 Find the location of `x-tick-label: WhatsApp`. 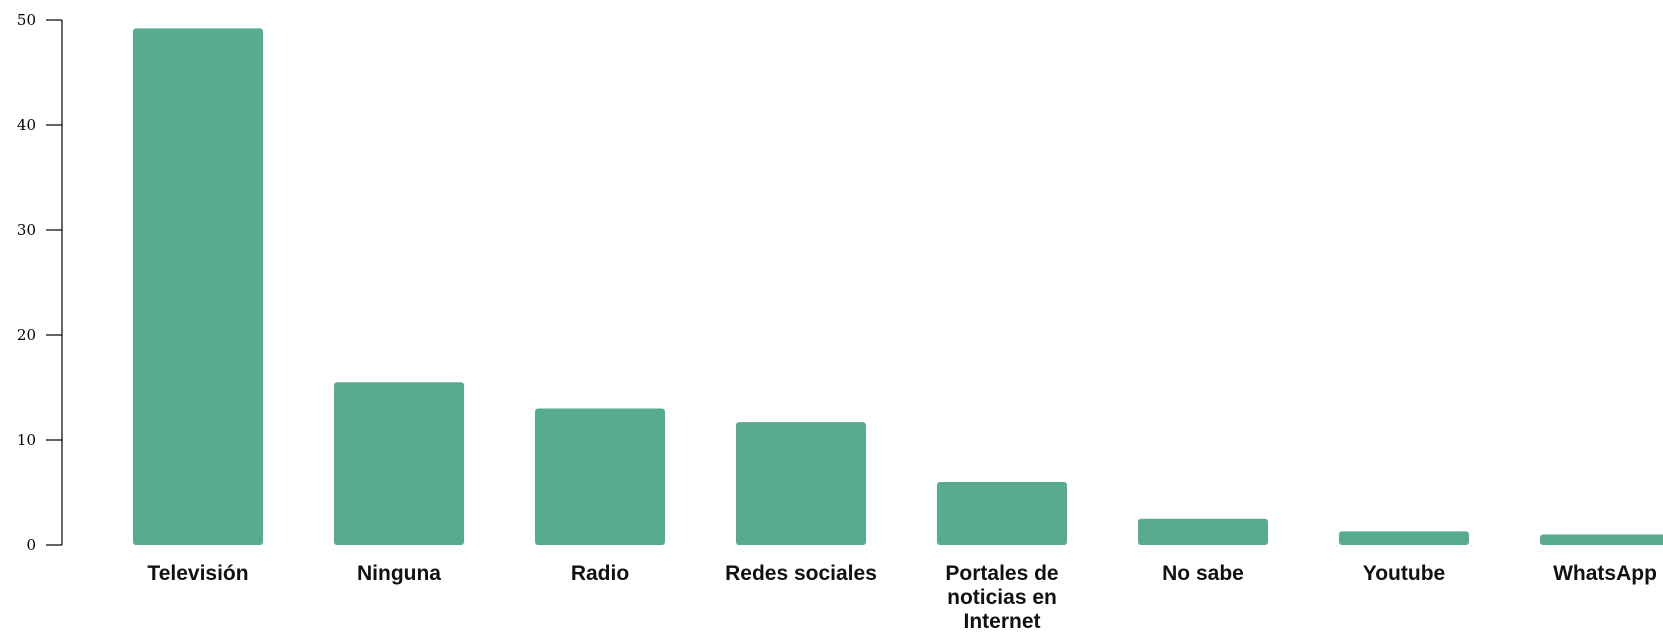

x-tick-label: WhatsApp is located at coordinates (1605, 573).